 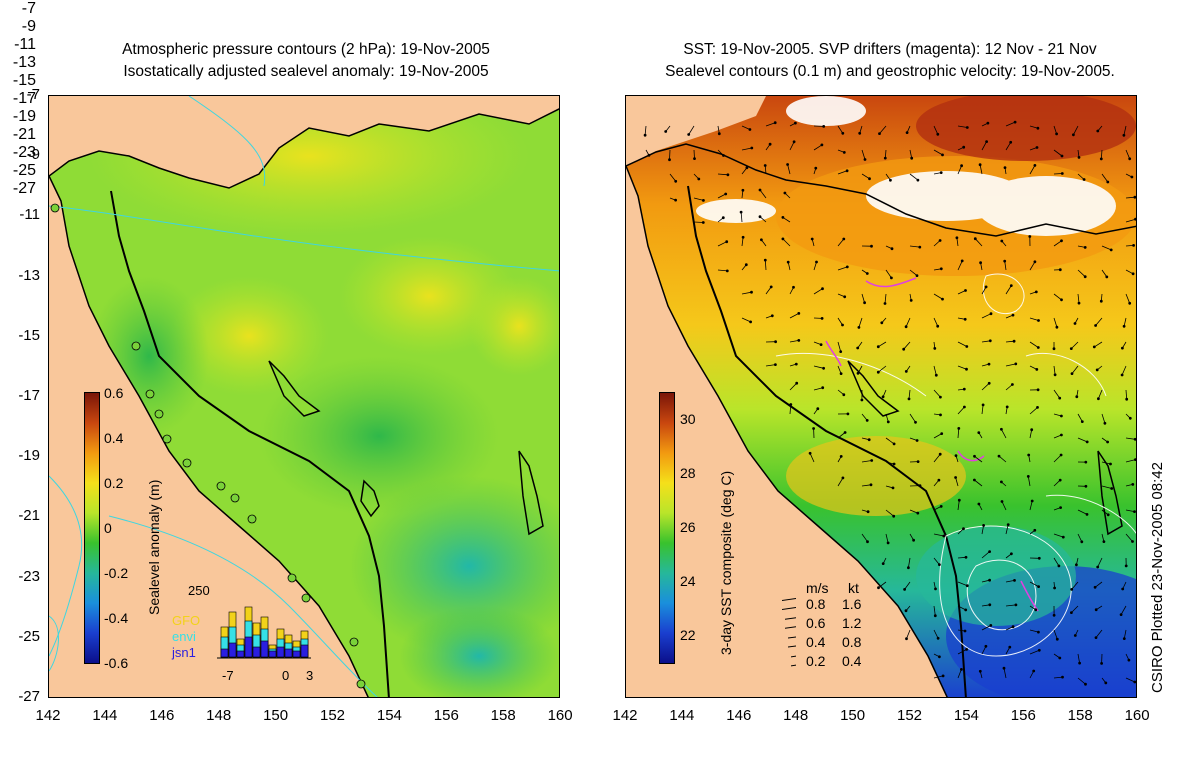 I want to click on lon-tick-label: 148, so click(x=219, y=715).